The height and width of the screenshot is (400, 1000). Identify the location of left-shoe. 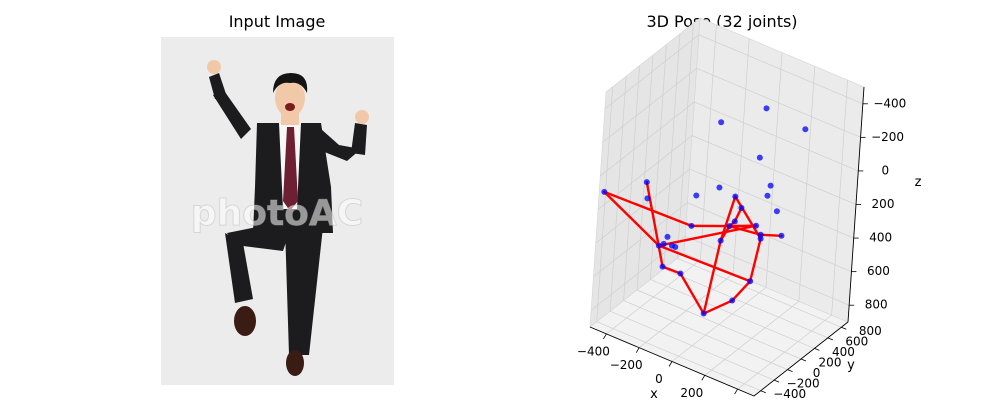
(245, 321).